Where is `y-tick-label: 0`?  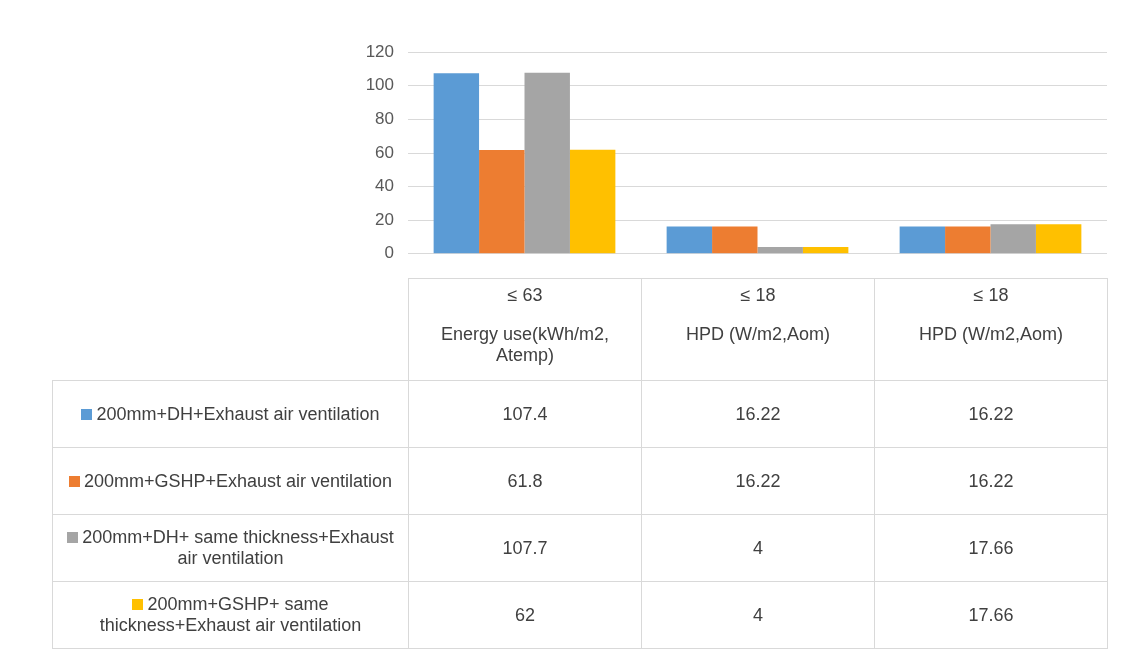
y-tick-label: 0 is located at coordinates (389, 253).